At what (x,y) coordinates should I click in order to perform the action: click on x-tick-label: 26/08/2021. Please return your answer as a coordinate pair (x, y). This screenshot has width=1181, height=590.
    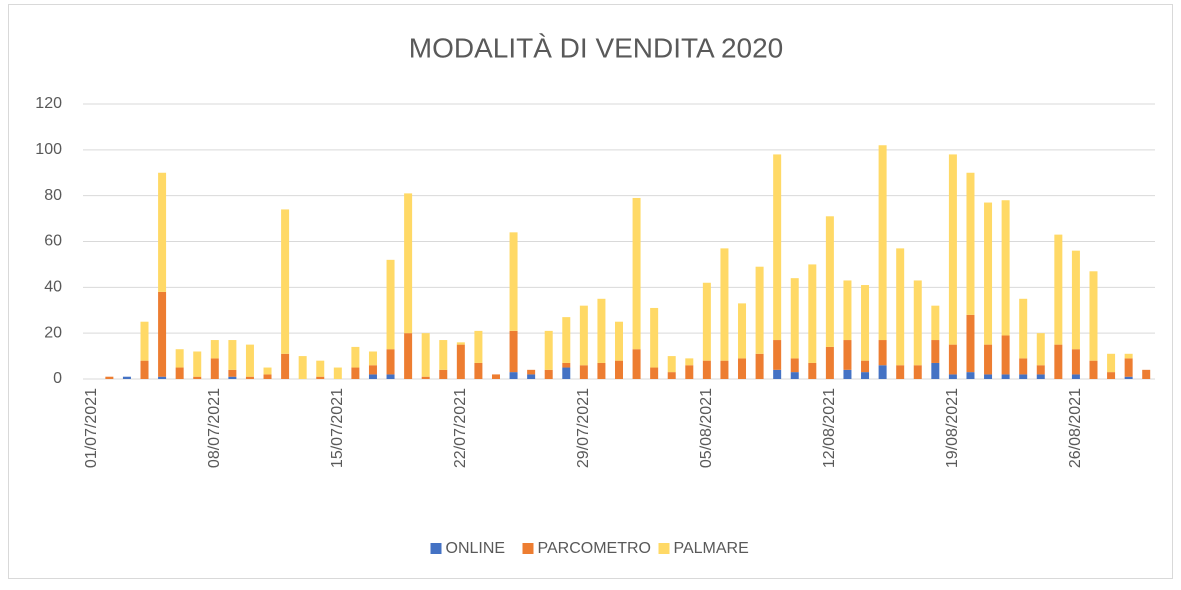
    Looking at the image, I should click on (1075, 428).